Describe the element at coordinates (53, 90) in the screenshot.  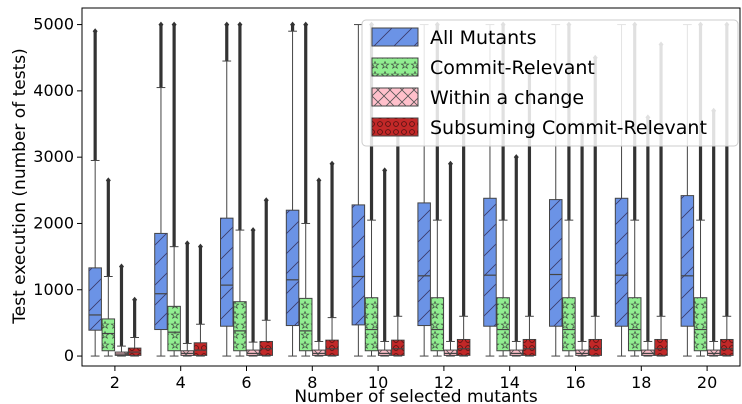
I see `y-tick-label: 4000` at that location.